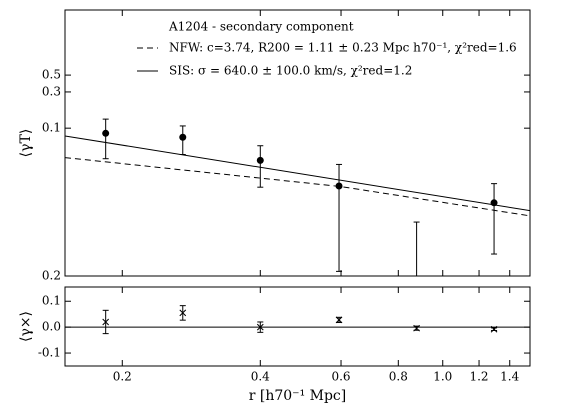 The width and height of the screenshot is (578, 420). What do you see at coordinates (297, 320) in the screenshot?
I see `plot-area` at bounding box center [297, 320].